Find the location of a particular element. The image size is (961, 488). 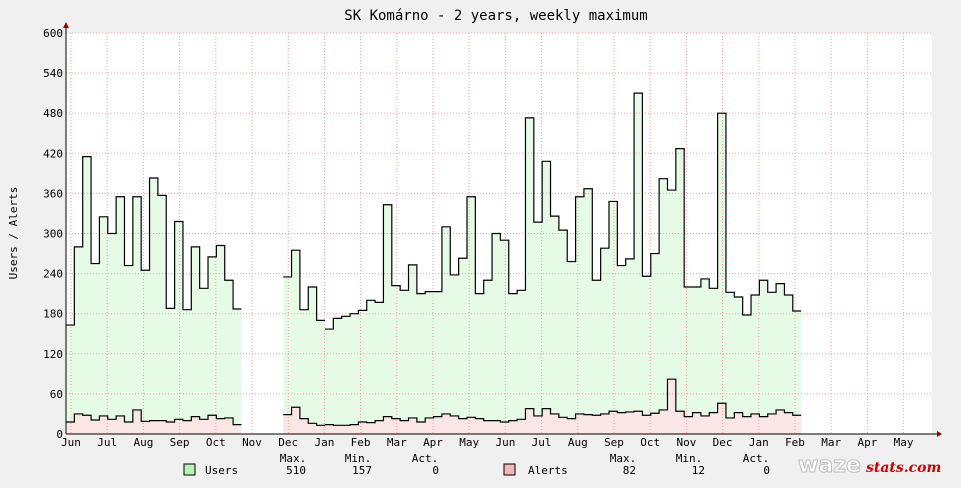

y-tick-label: 60 is located at coordinates (56, 394).